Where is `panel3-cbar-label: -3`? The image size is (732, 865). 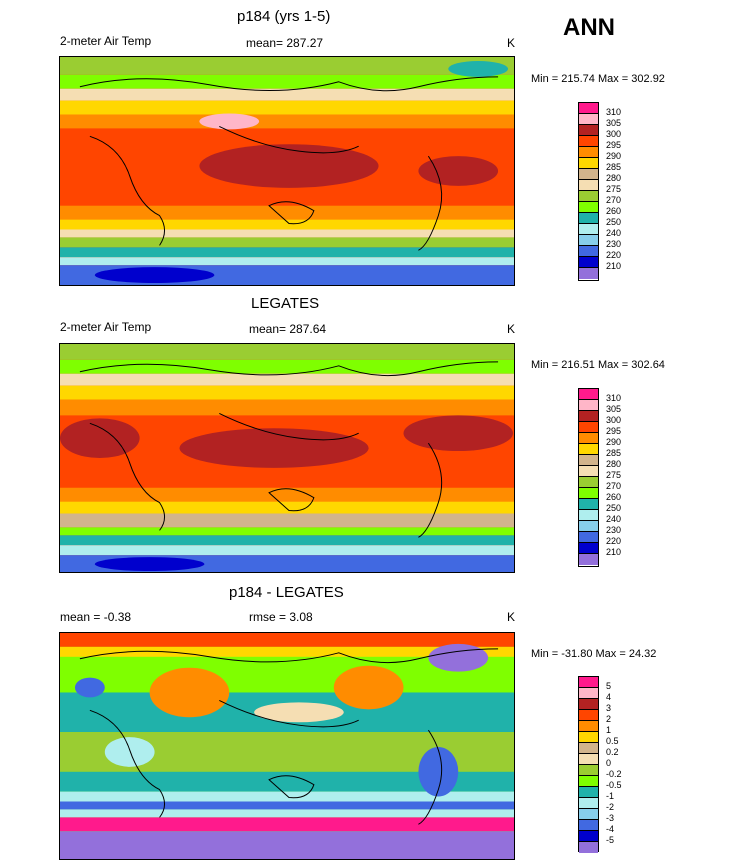
panel3-cbar-label: -3 is located at coordinates (610, 818).